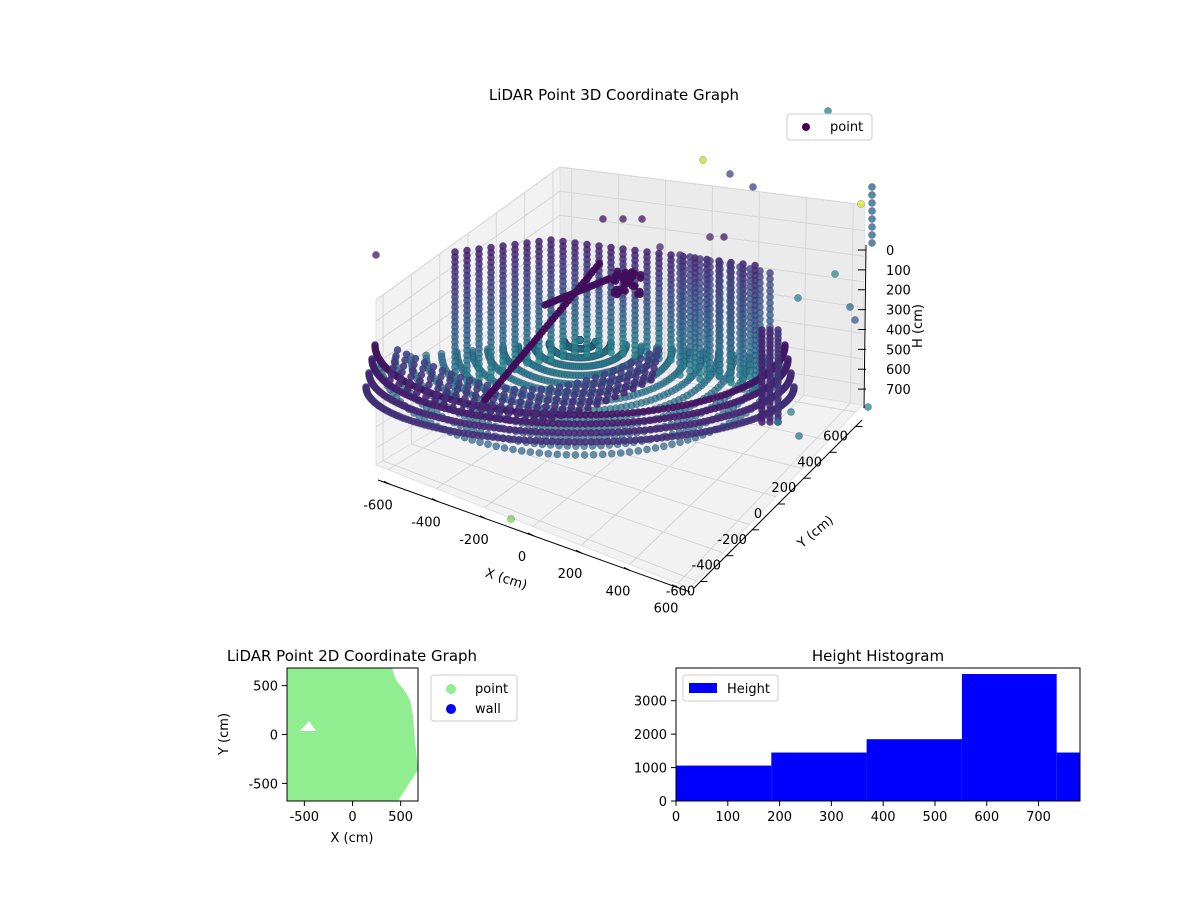  What do you see at coordinates (274, 736) in the screenshot?
I see `y-tick-label-2d: 0` at bounding box center [274, 736].